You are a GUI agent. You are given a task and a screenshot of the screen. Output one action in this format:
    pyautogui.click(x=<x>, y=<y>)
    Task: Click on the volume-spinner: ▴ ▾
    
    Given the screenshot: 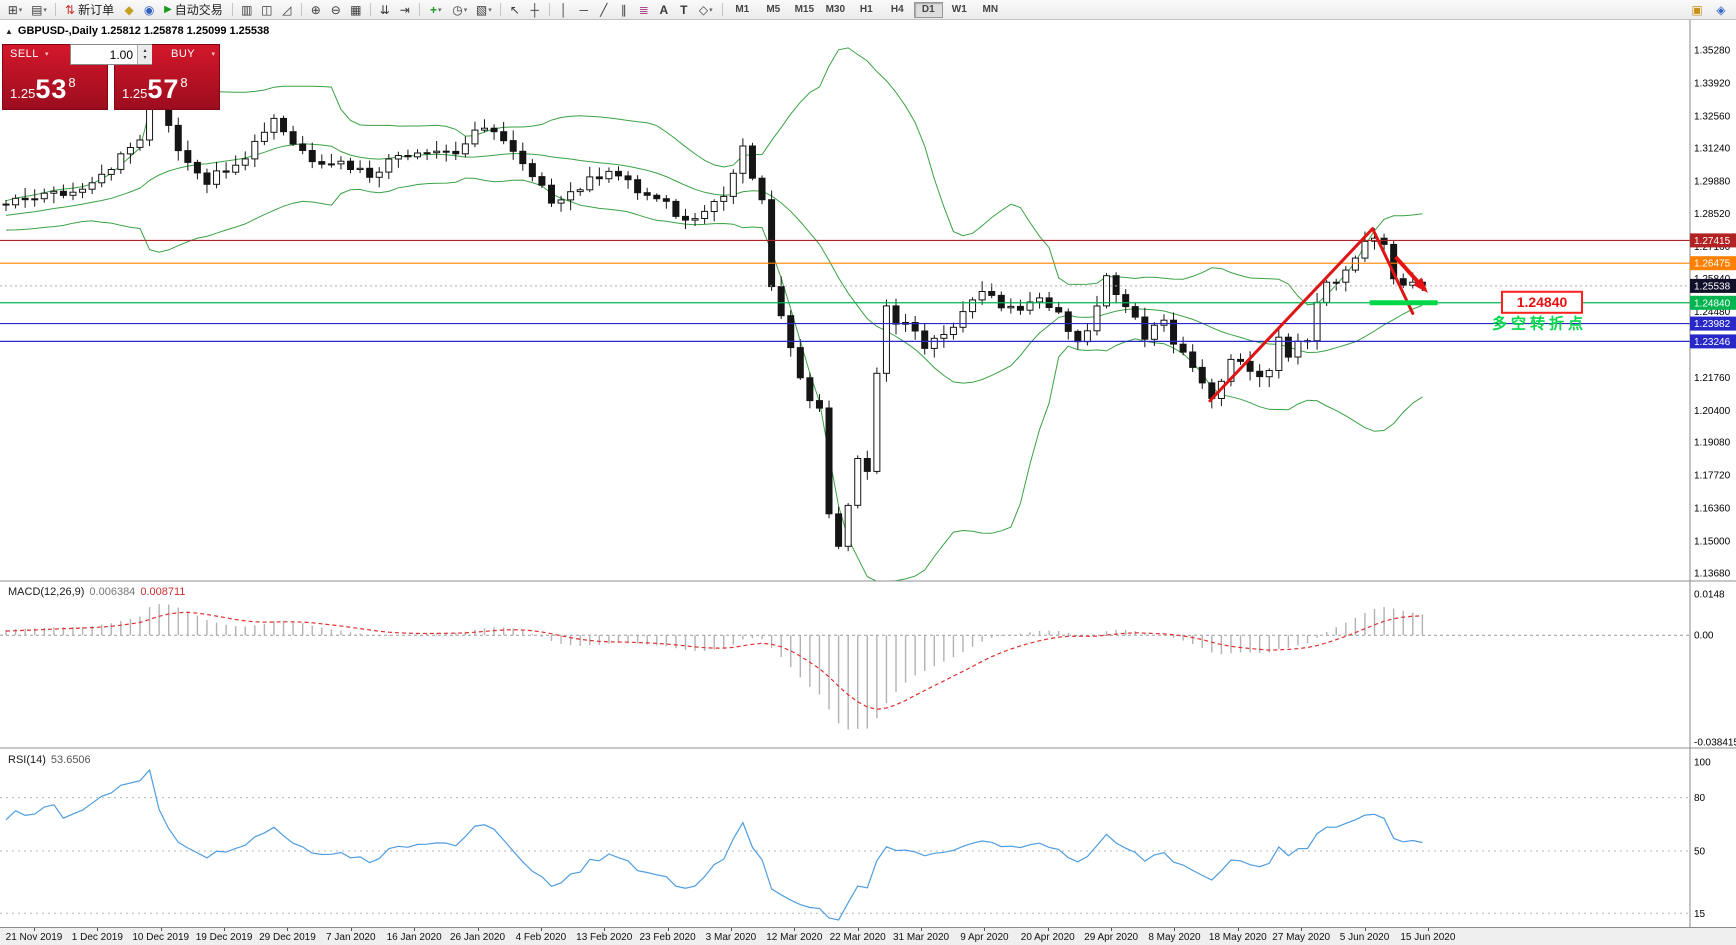 What is the action you would take?
    pyautogui.click(x=144, y=54)
    